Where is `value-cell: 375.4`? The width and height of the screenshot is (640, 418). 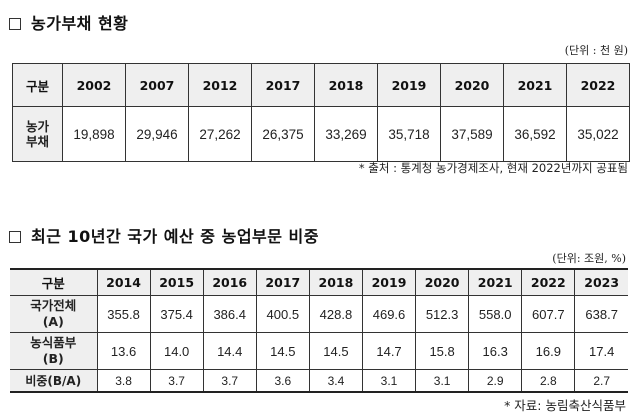
value-cell: 375.4 is located at coordinates (176, 314).